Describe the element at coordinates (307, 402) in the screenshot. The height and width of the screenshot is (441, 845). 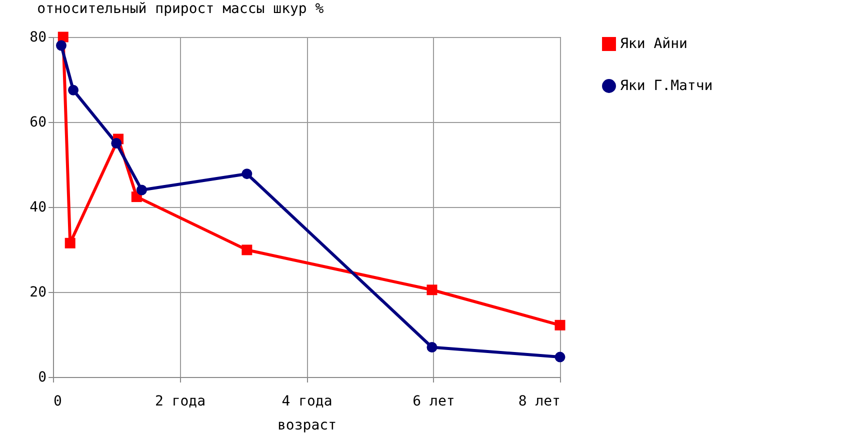
I see `x-tick-label: 4 года` at that location.